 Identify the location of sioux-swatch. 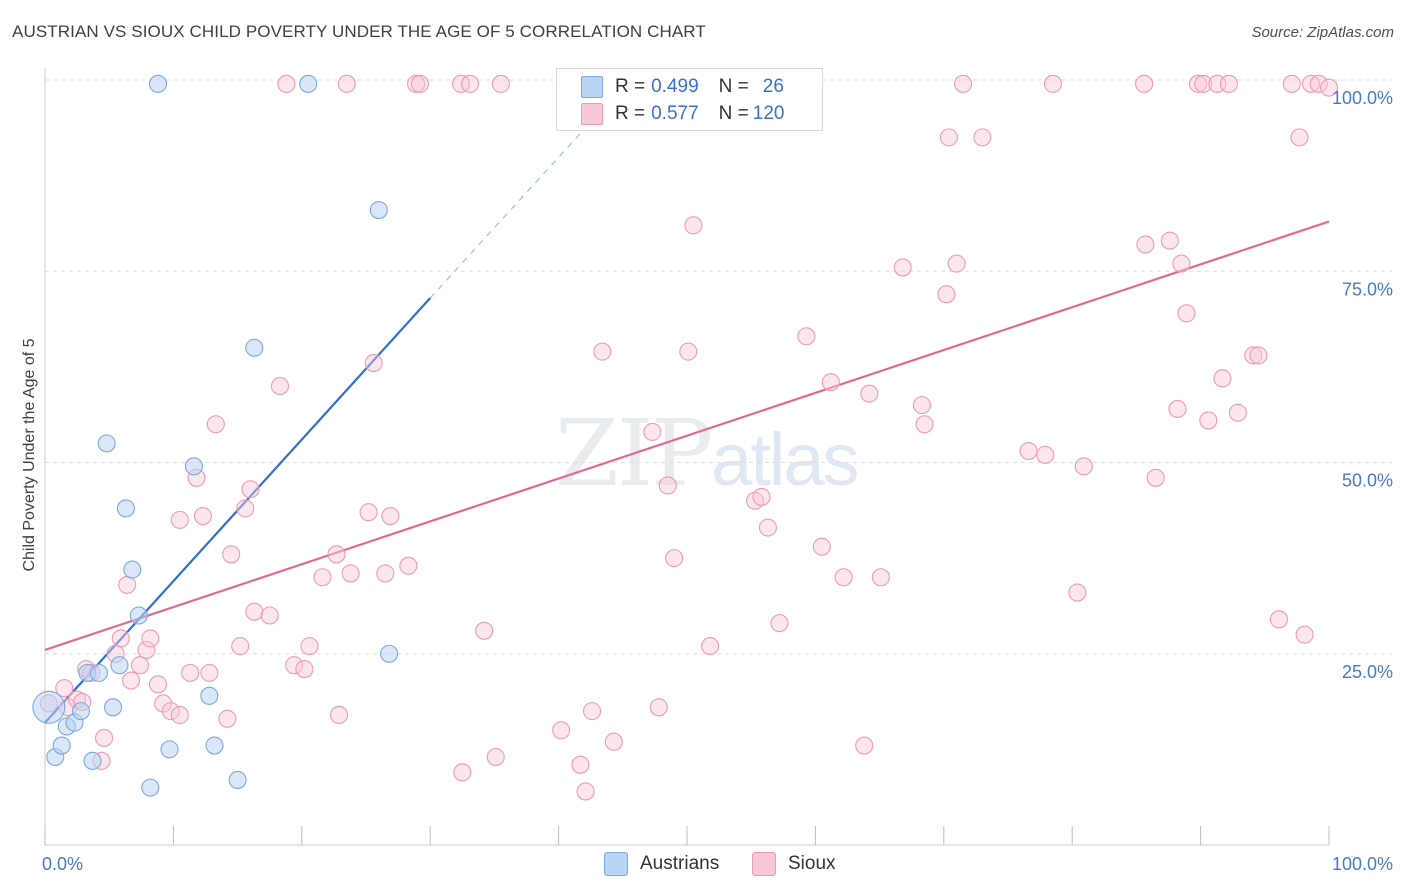
(592, 114).